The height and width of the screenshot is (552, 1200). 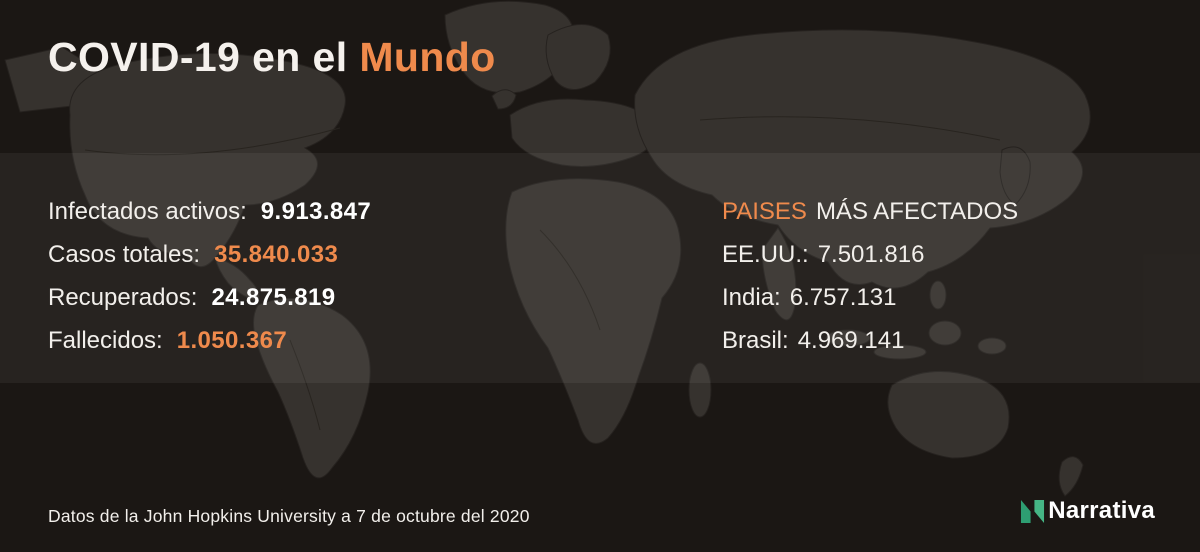 I want to click on affected-heading-highlight: PAISES, so click(x=764, y=211).